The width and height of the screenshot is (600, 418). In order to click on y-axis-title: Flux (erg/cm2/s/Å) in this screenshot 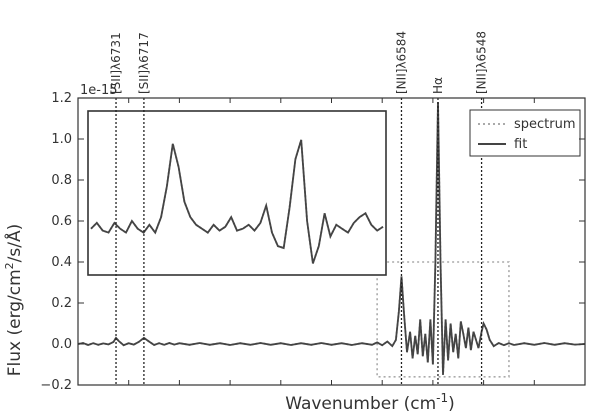, I will do `click(14, 300)`.